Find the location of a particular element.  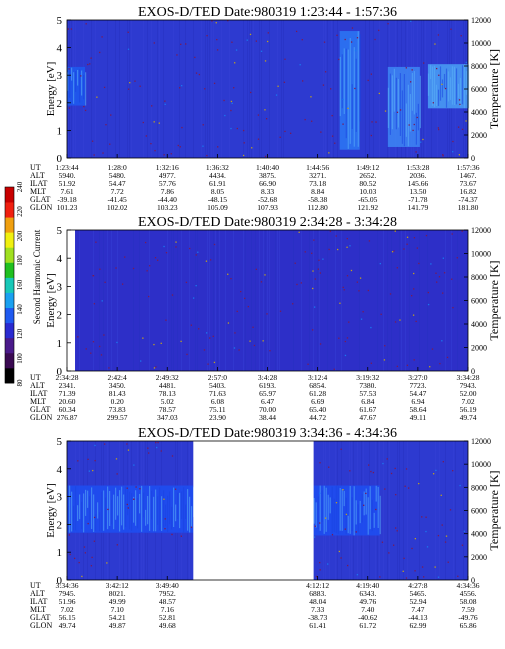

y2-tick-label: 6000 is located at coordinates (479, 511).